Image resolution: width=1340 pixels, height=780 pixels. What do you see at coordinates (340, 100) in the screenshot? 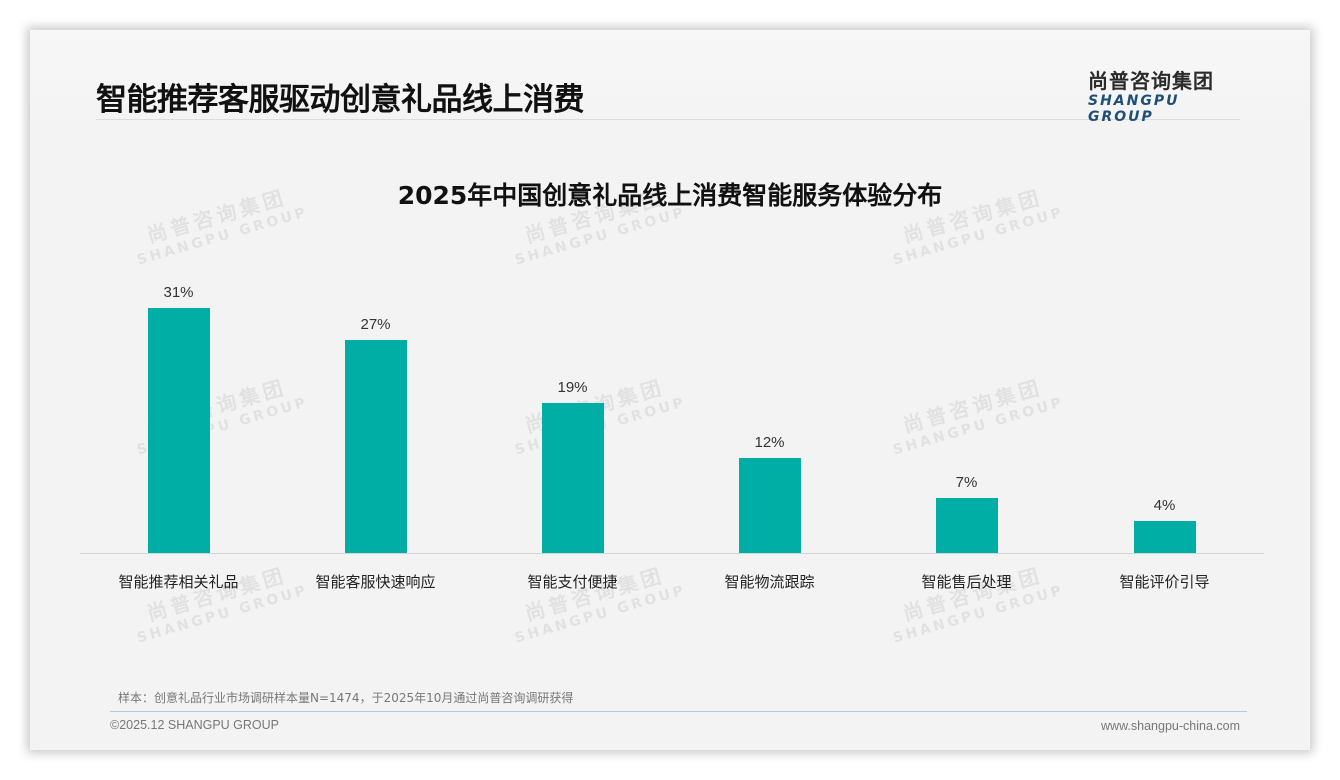
I see `page-title: 智能推荐客服驱动创意礼品线上消费` at bounding box center [340, 100].